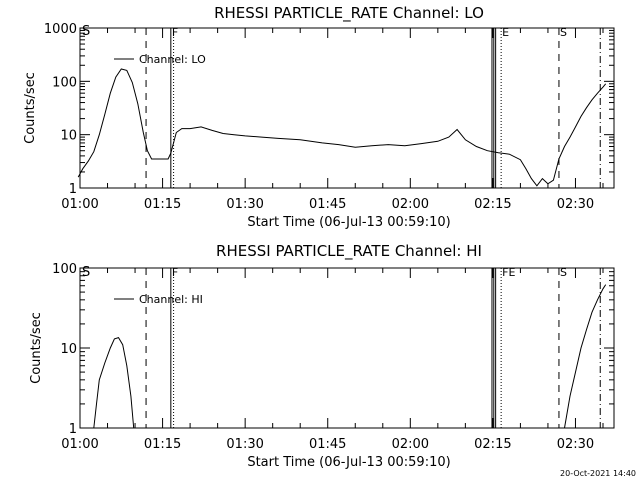 This screenshot has width=640, height=480. I want to click on legend: Channel: HI, so click(158, 299).